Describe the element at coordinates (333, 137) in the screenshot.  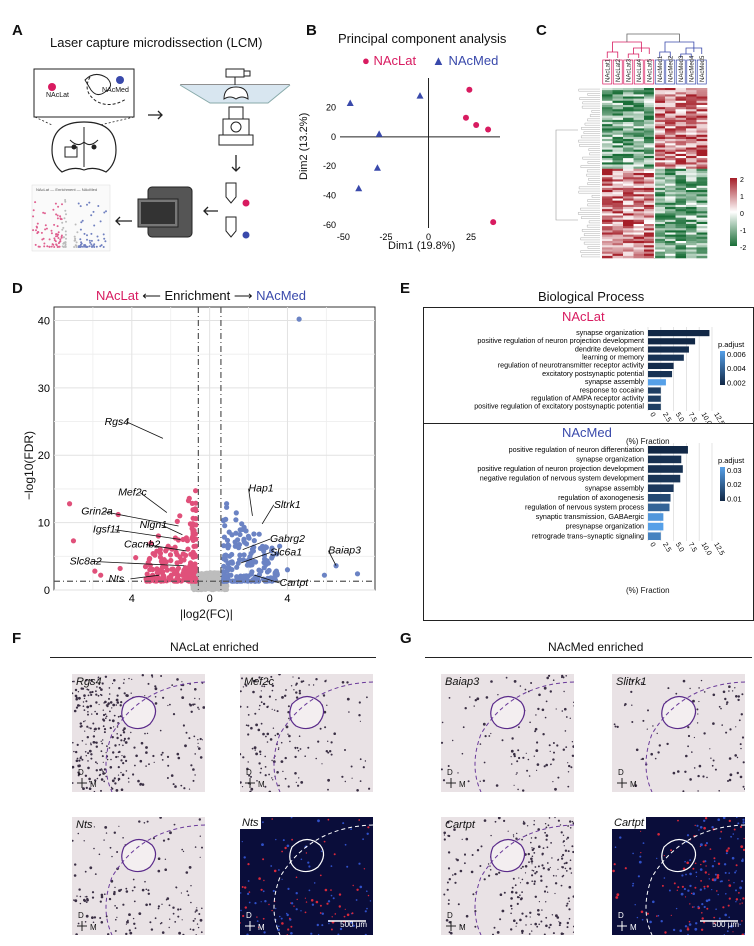
I see `pca-ytick: 0` at that location.